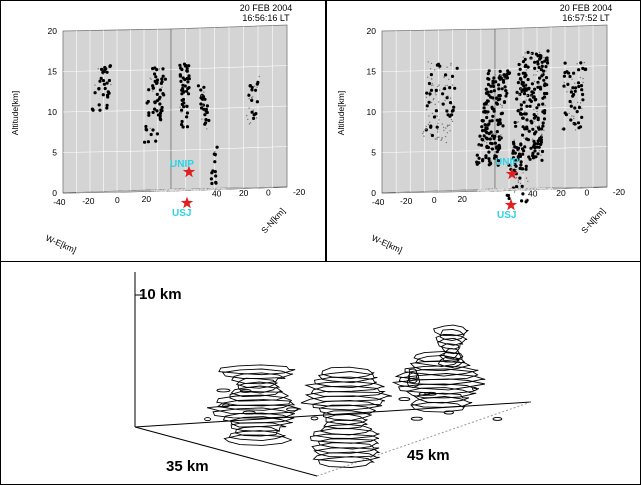  I want to click on we-tick: -20, so click(406, 201).